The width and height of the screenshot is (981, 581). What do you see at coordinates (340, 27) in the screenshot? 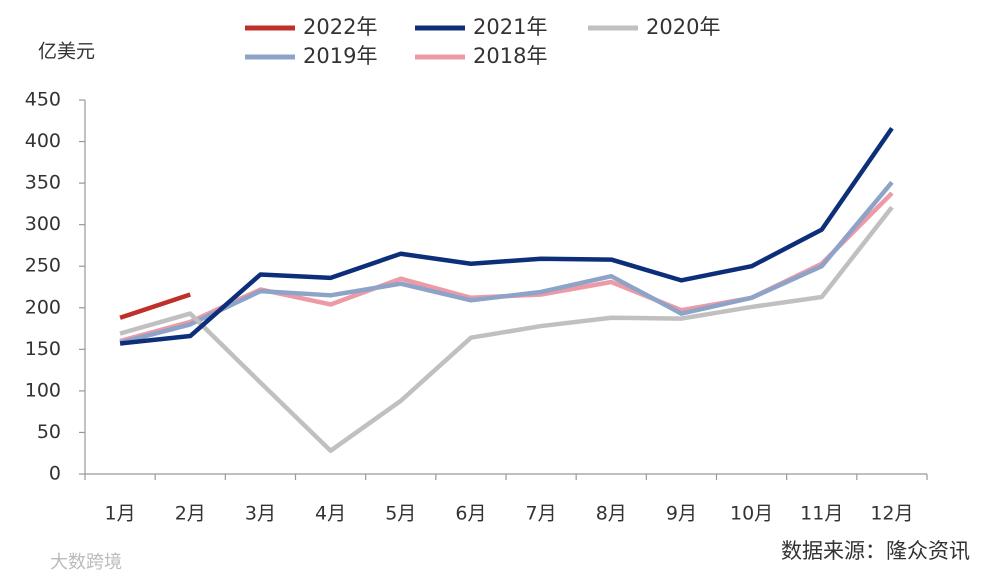
I see `legend-label: 2022年` at bounding box center [340, 27].